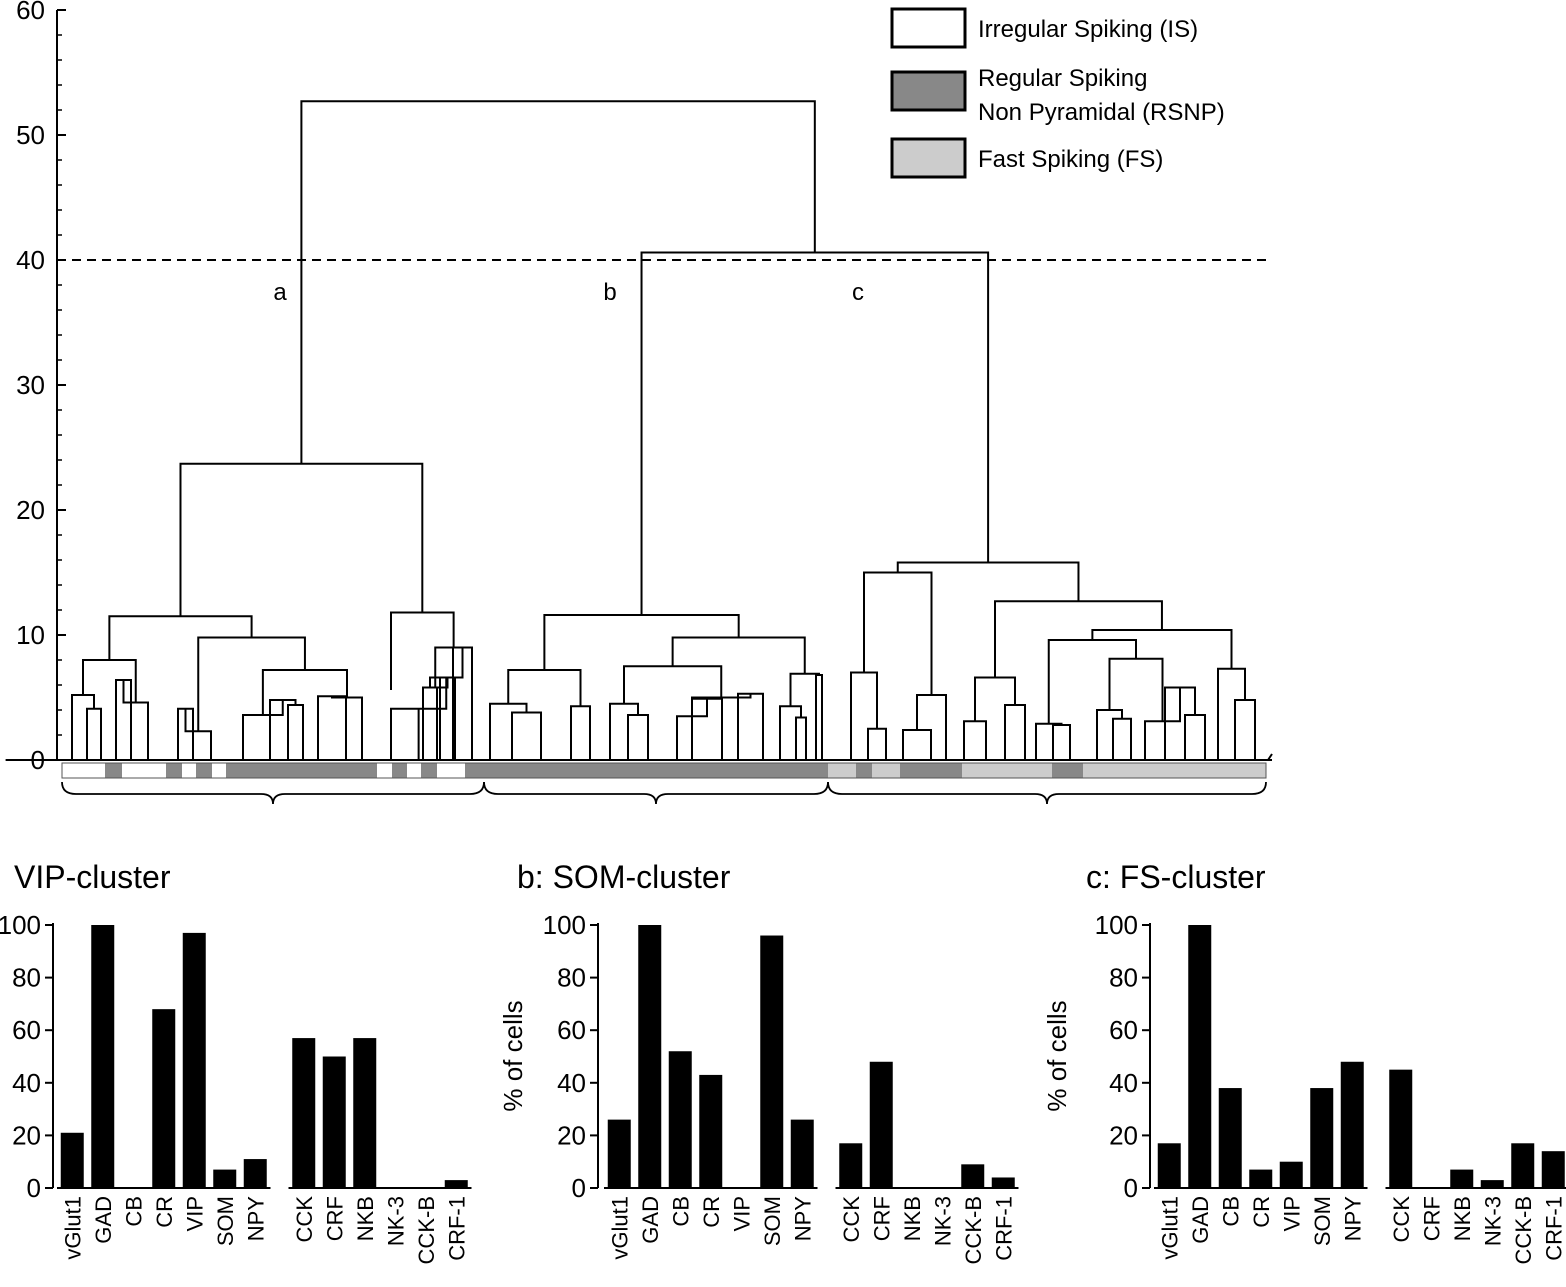 The image size is (1566, 1287). Describe the element at coordinates (225, 1221) in the screenshot. I see `category-label: SOM` at that location.